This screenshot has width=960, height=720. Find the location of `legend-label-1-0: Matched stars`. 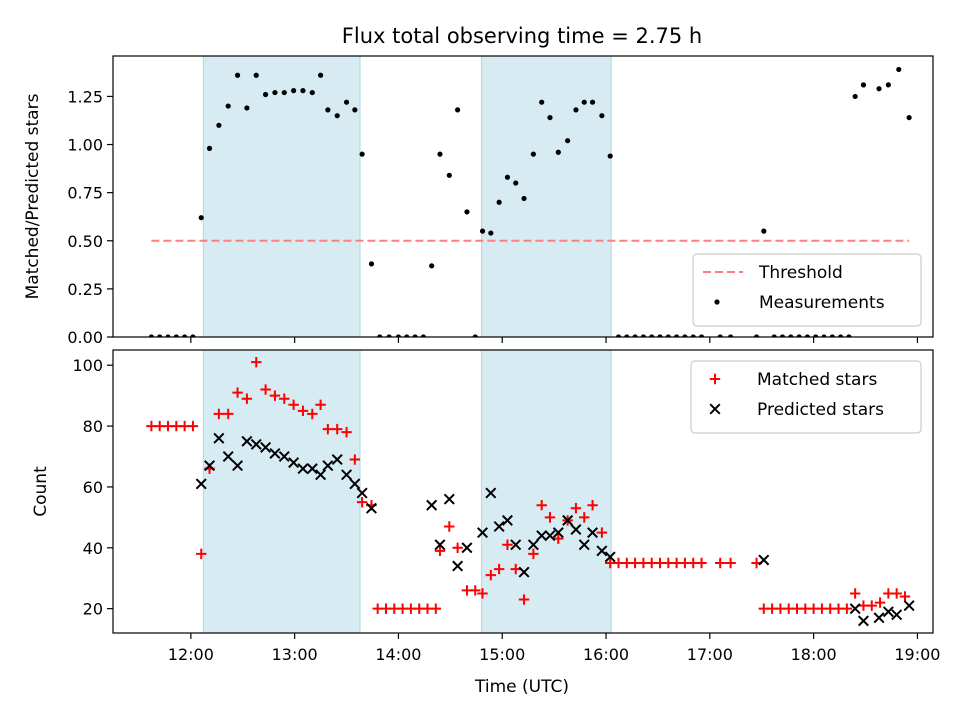

legend-label-1-0: Matched stars is located at coordinates (817, 380).